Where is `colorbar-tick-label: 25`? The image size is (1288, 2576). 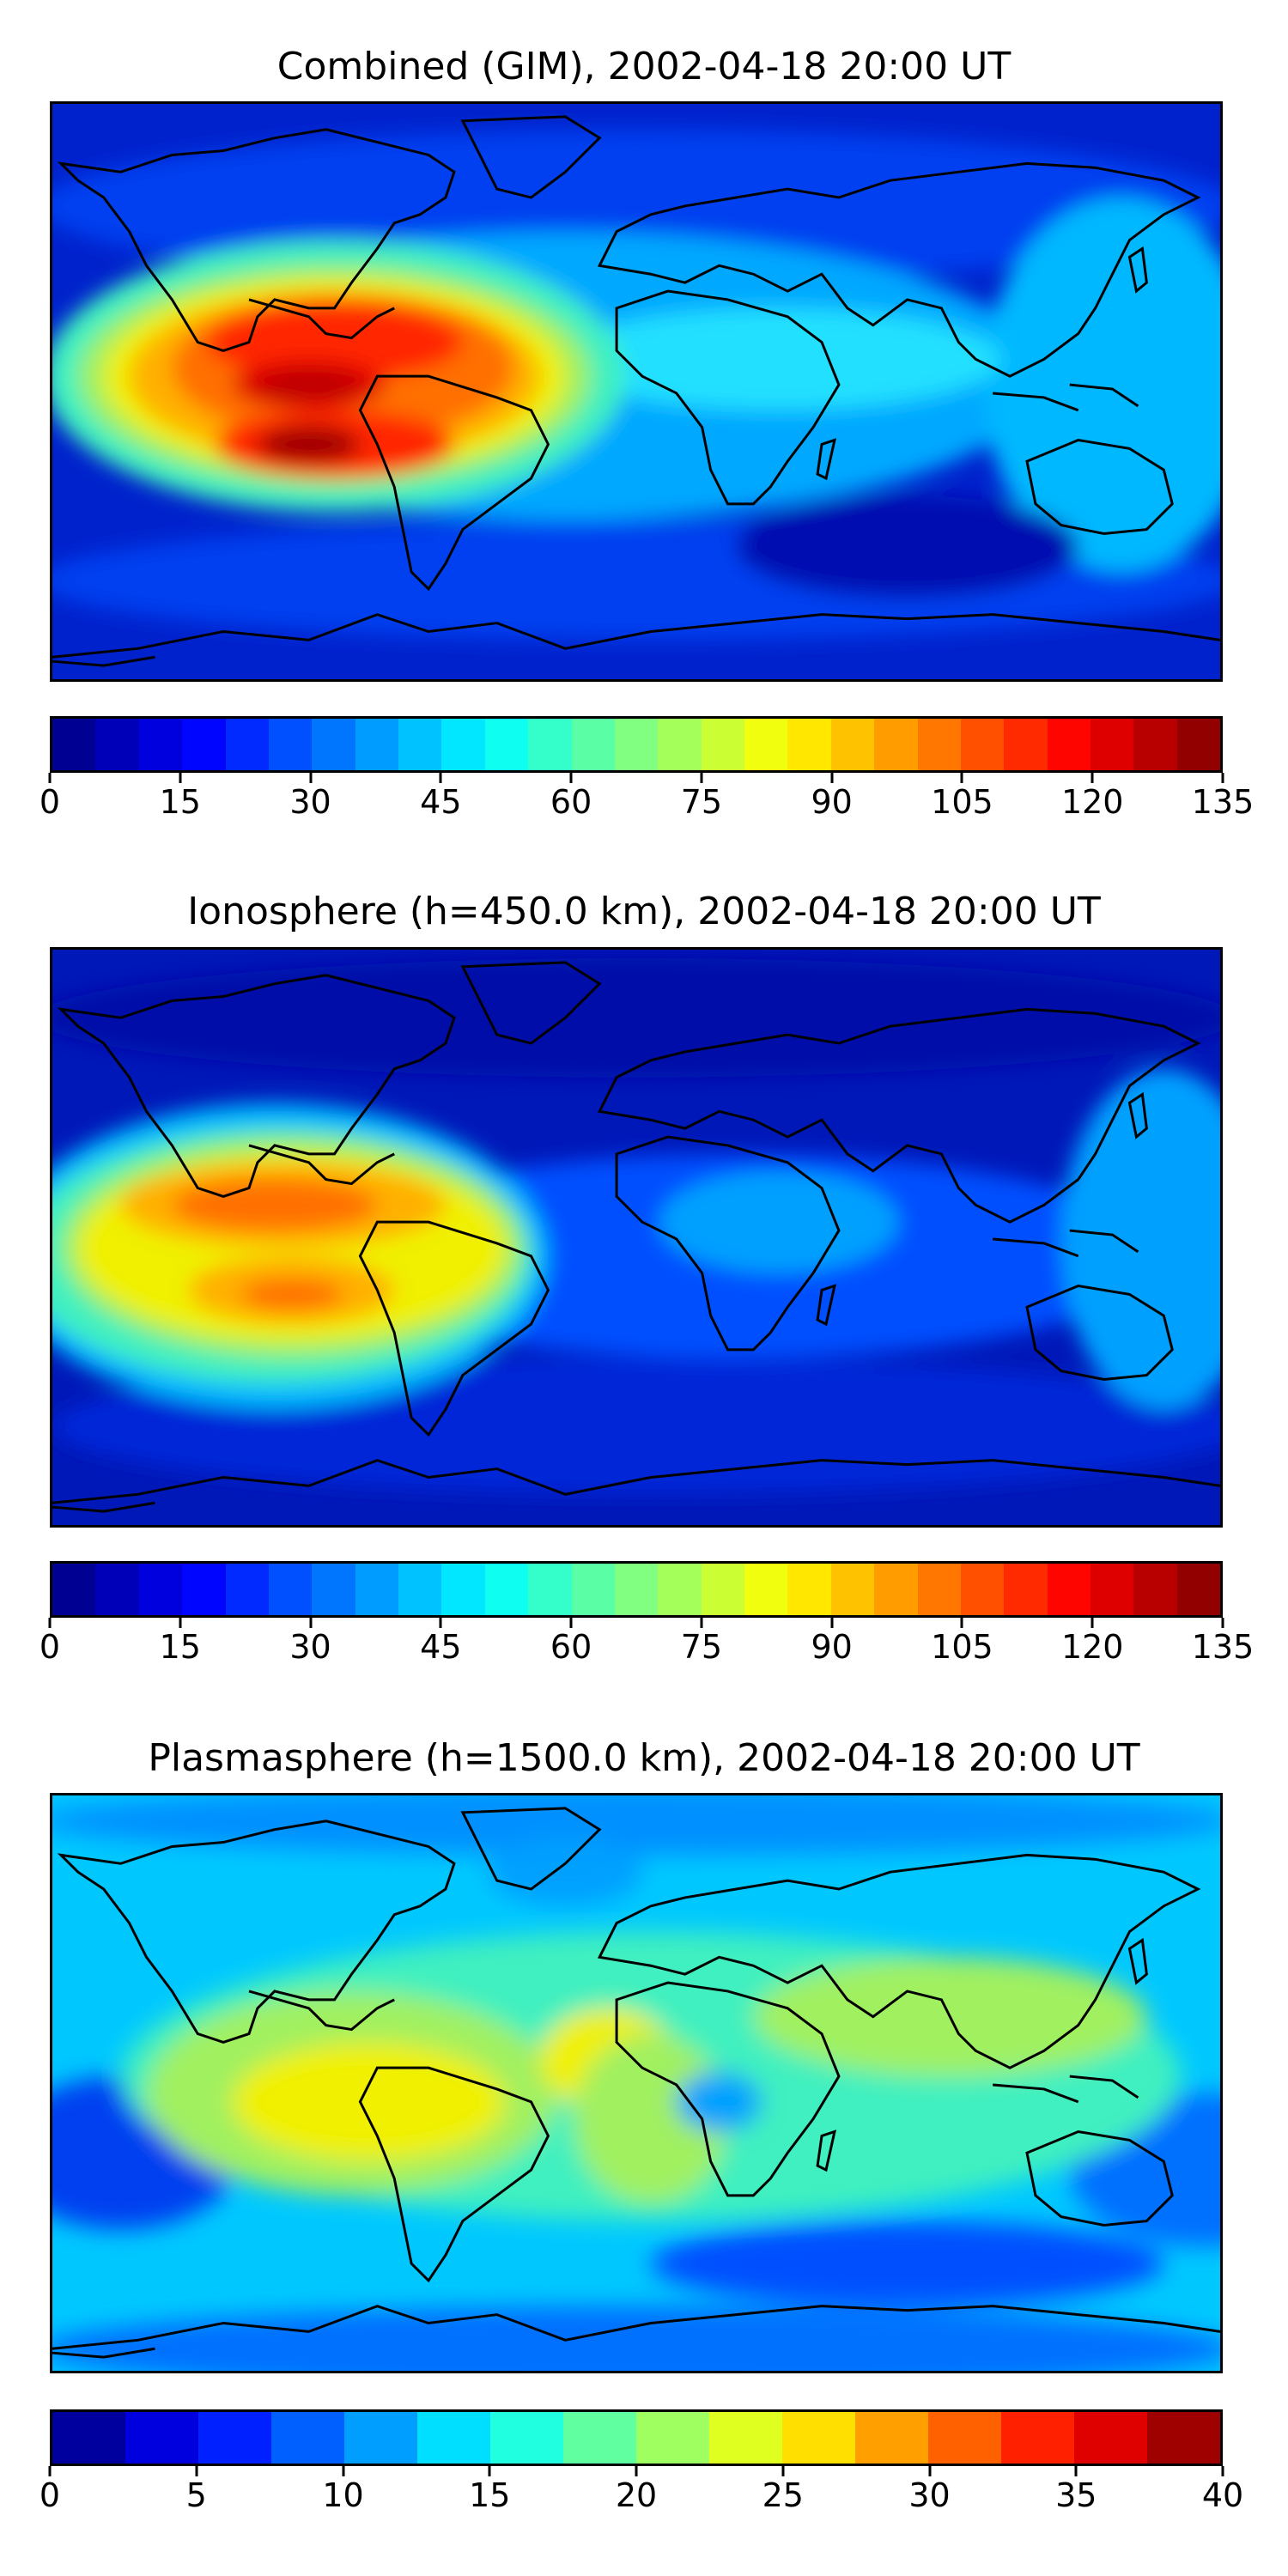
colorbar-tick-label: 25 is located at coordinates (783, 2495).